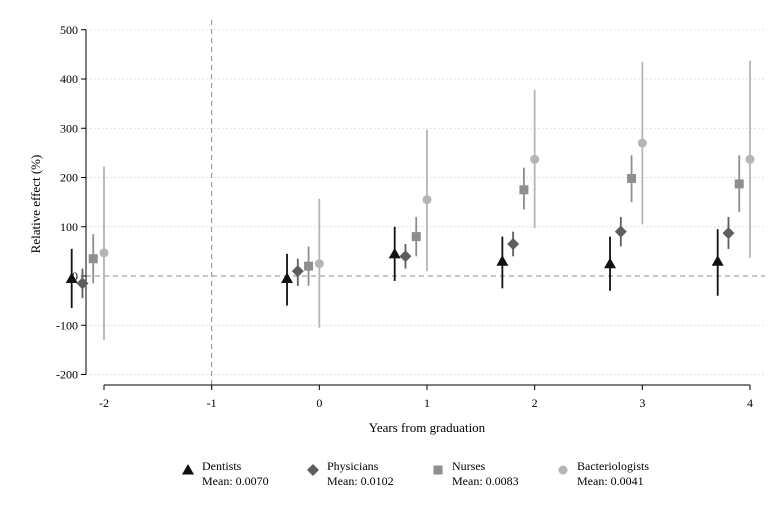 Image resolution: width=780 pixels, height=520 pixels. I want to click on legend-mean: Mean: 0.0070, so click(235, 481).